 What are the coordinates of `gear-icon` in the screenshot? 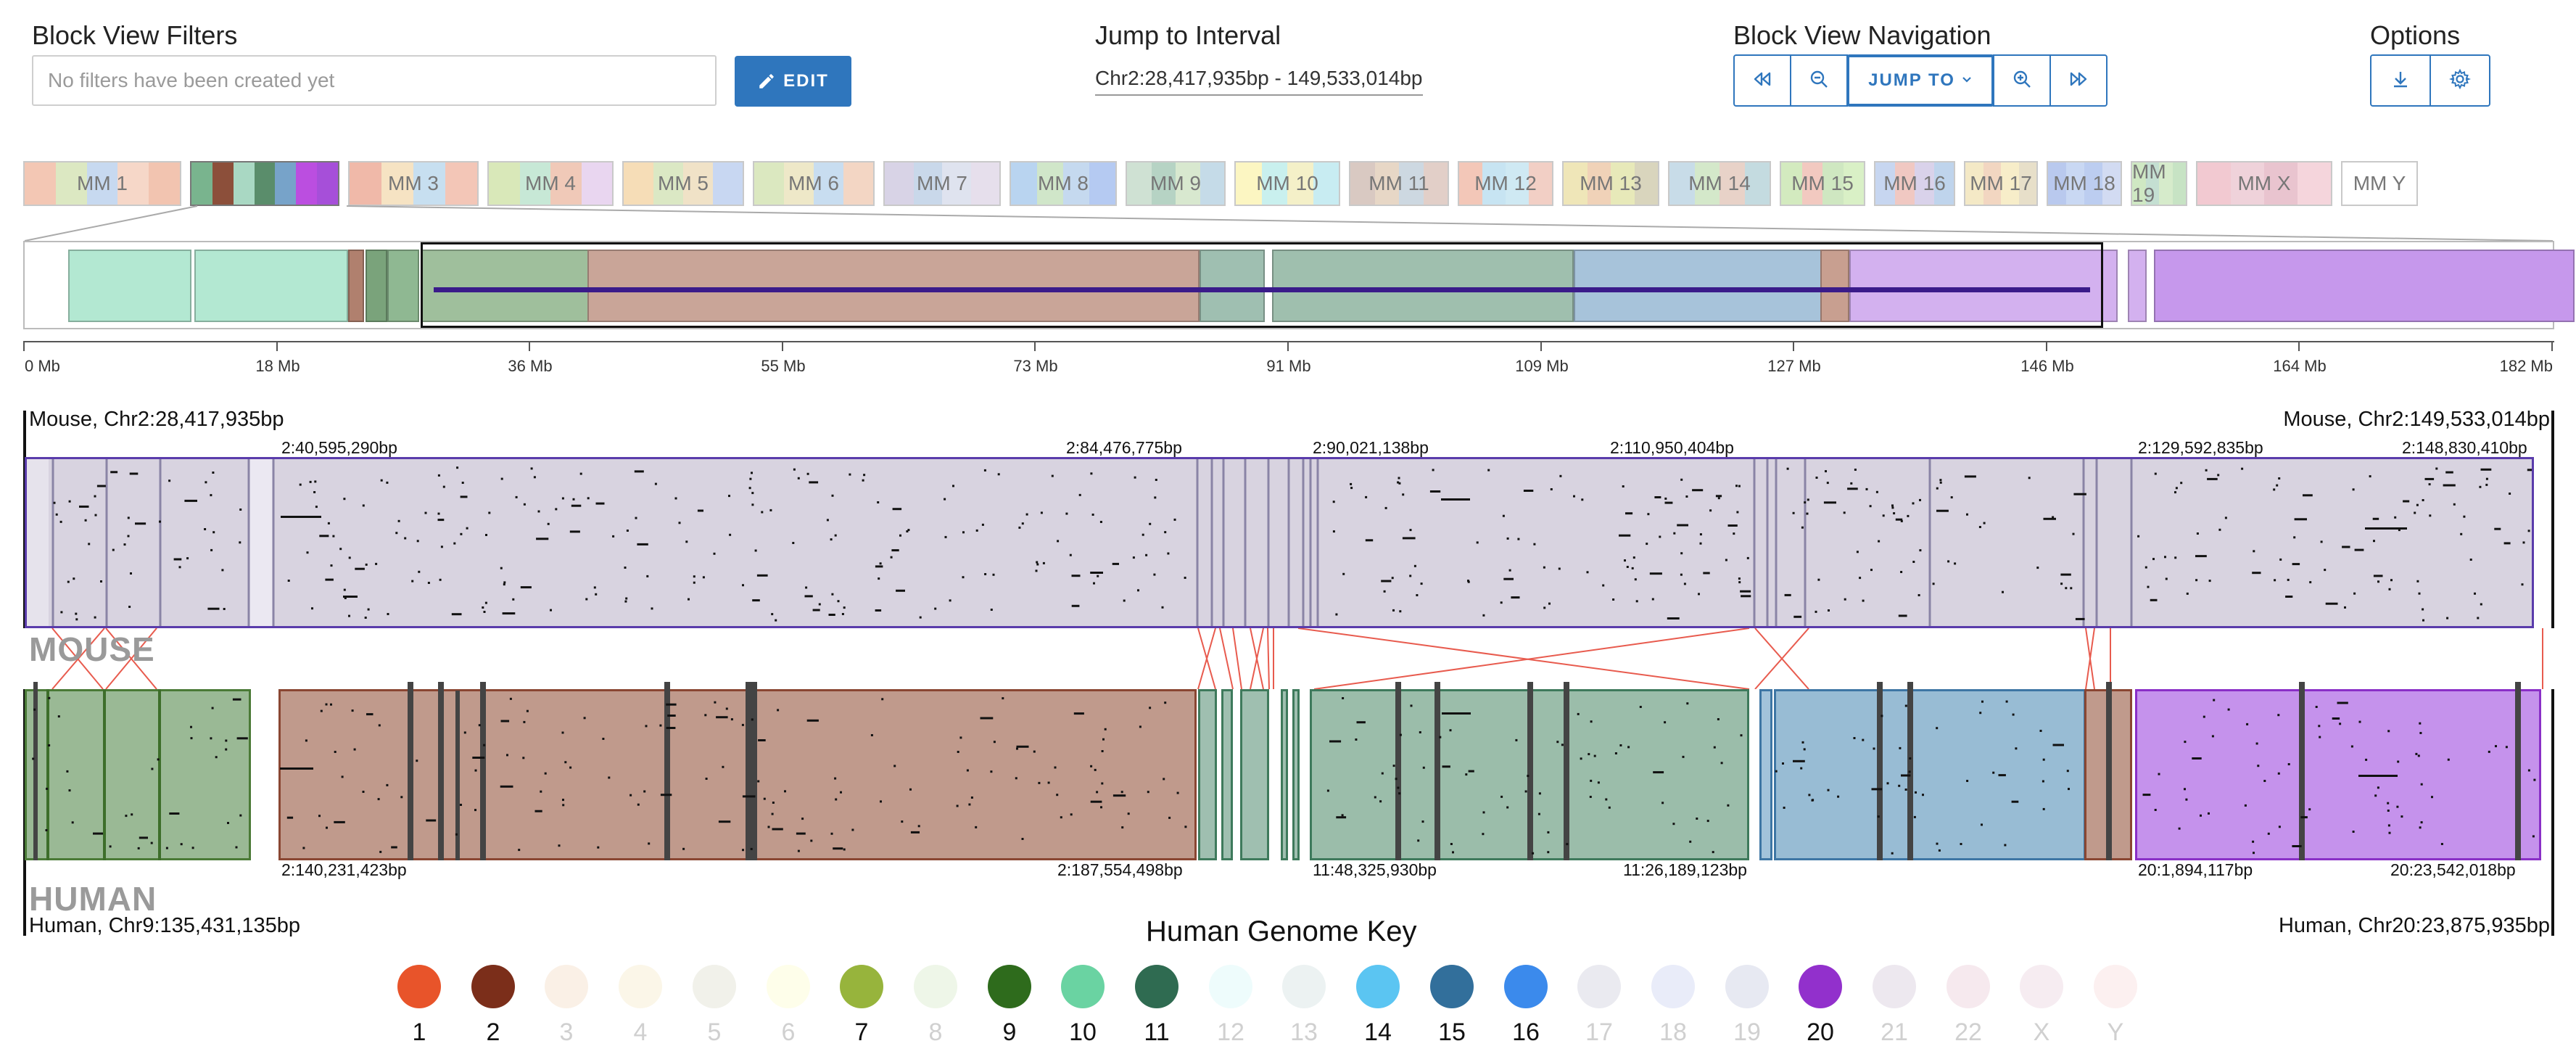 It's located at (2460, 81).